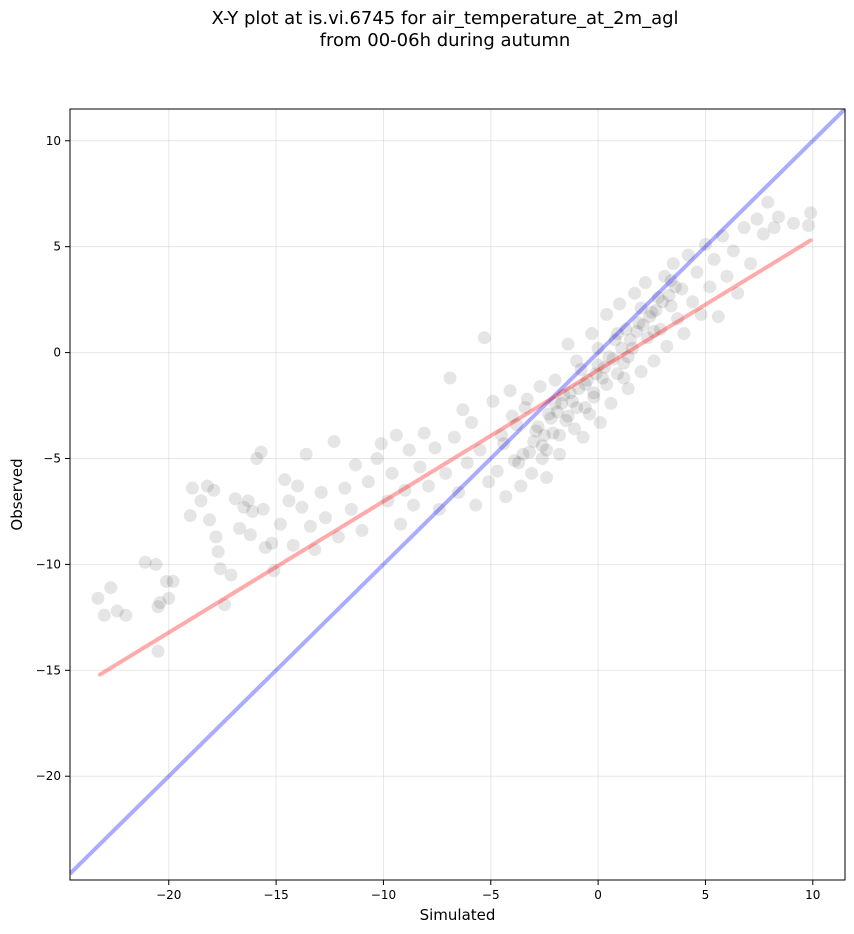 This screenshot has height=934, width=854. What do you see at coordinates (598, 895) in the screenshot?
I see `x-tick-label: 0` at bounding box center [598, 895].